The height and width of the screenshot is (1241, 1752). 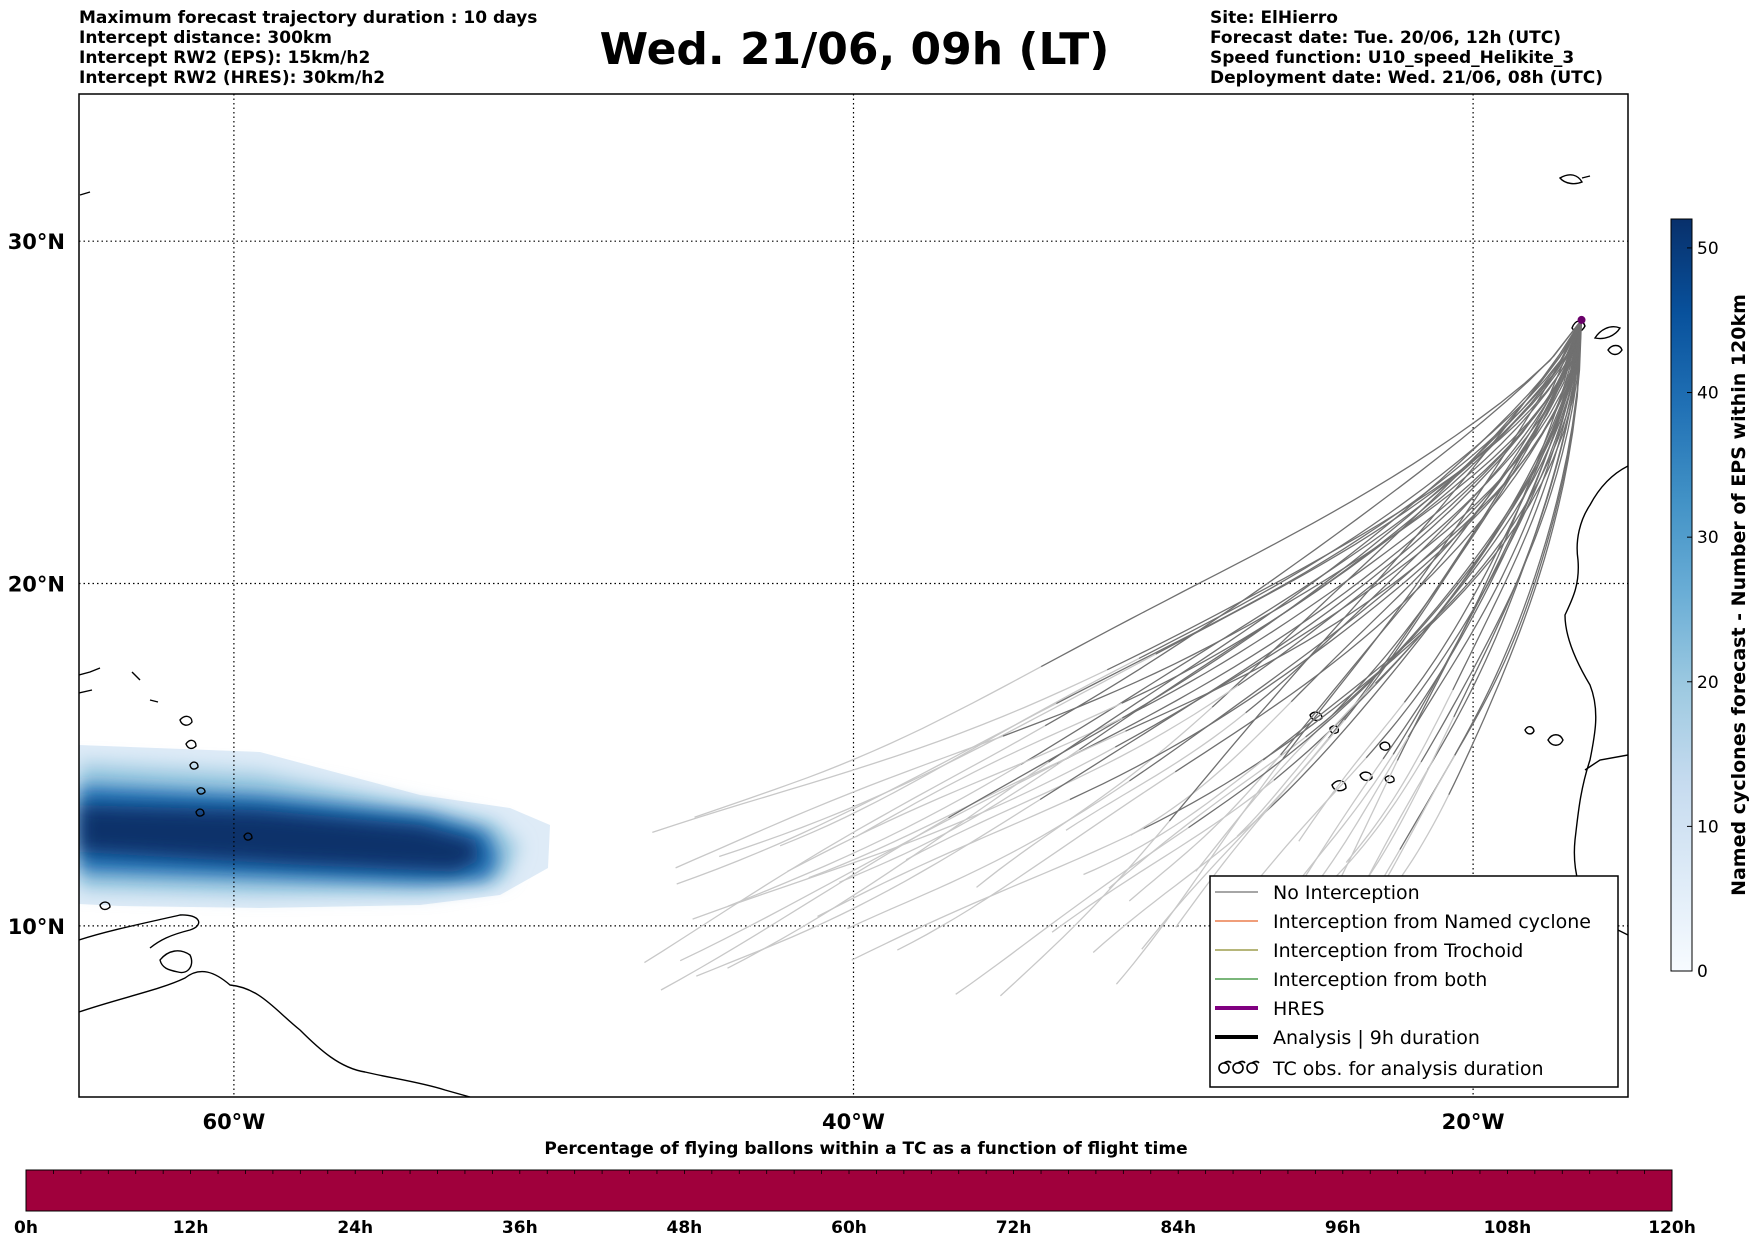 I want to click on flight-time-bar-ticks: 0h 12h 24h 36h 48h 60h 72h 84h 96h 108h 120h, so click(x=855, y=1204).